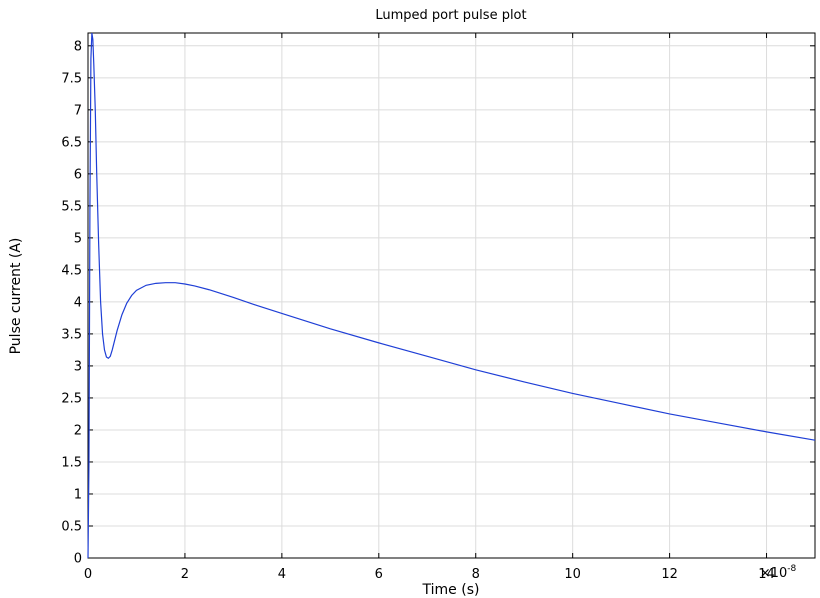  I want to click on y-tick-label: 0.5, so click(71, 526).